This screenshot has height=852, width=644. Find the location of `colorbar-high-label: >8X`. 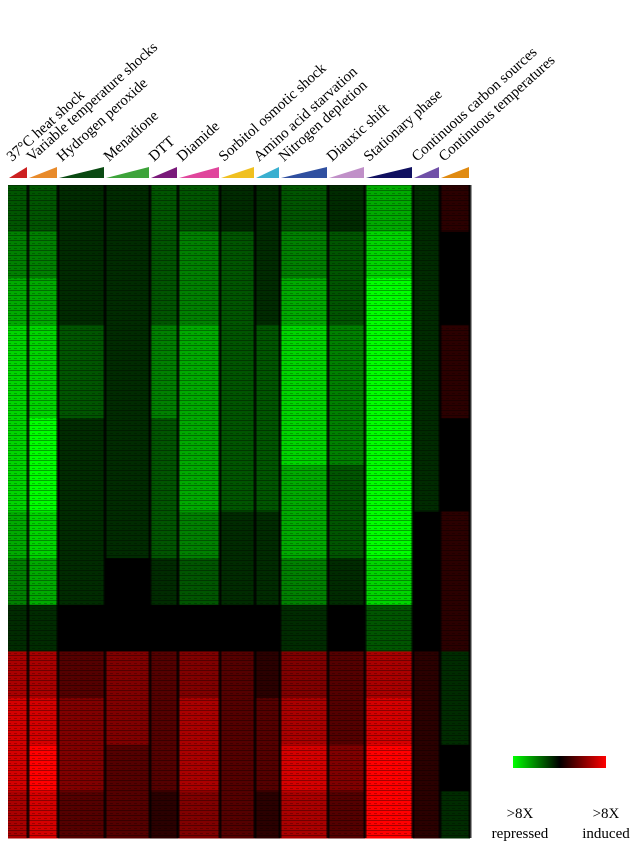

colorbar-high-label: >8X is located at coordinates (606, 814).